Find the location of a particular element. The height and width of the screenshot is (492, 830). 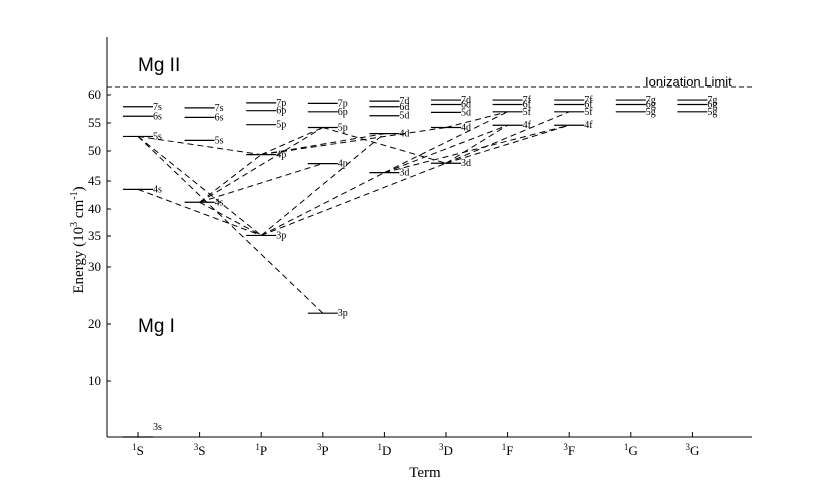

transition-3S-4s-to-1P-4p is located at coordinates (230, 178).